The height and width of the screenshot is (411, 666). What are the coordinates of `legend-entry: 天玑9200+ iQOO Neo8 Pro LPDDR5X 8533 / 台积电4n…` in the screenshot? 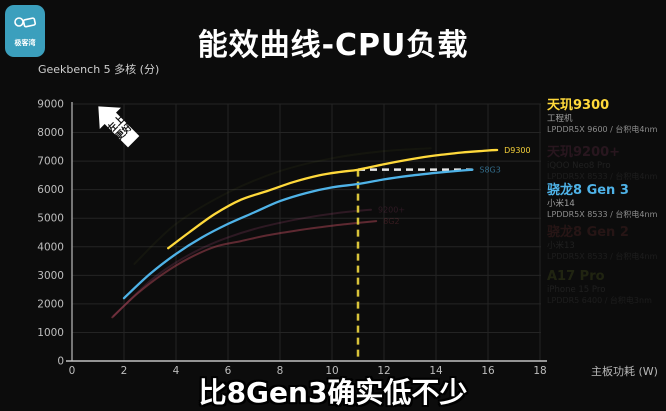 It's located at (606, 163).